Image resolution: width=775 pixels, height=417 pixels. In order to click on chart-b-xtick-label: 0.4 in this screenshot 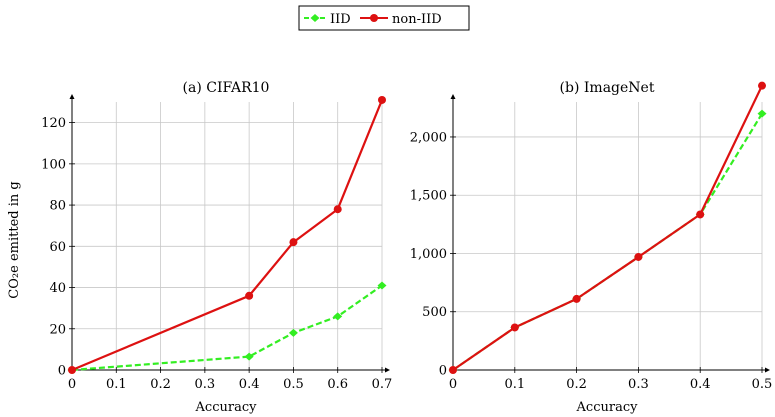, I will do `click(700, 384)`.